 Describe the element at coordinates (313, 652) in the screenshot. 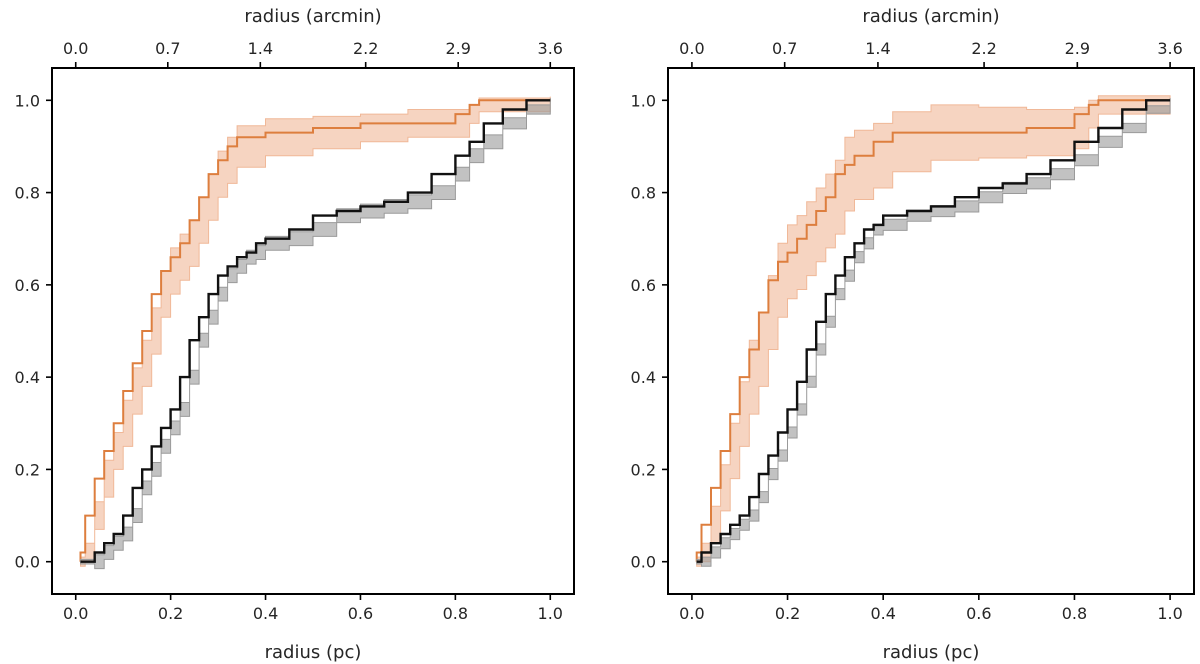

I see `left-bottom-axis-label: radius (pc)` at that location.